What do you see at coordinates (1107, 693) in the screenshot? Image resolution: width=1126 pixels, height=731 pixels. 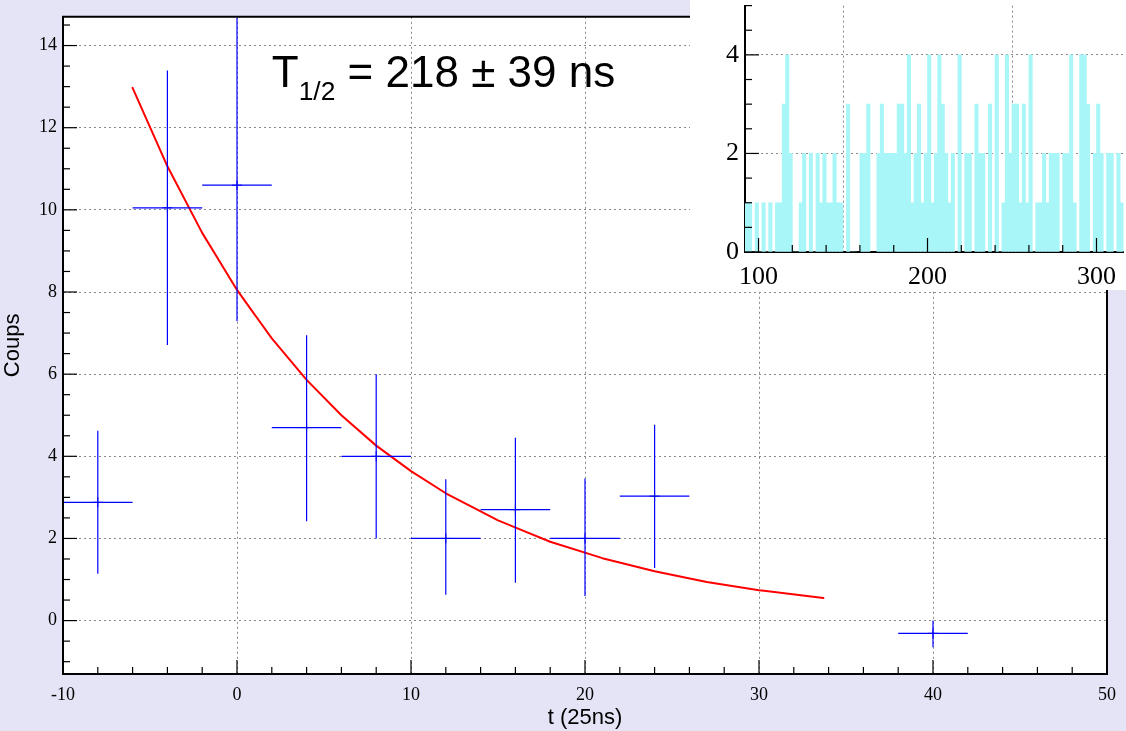 I see `x-tick-label: 50` at bounding box center [1107, 693].